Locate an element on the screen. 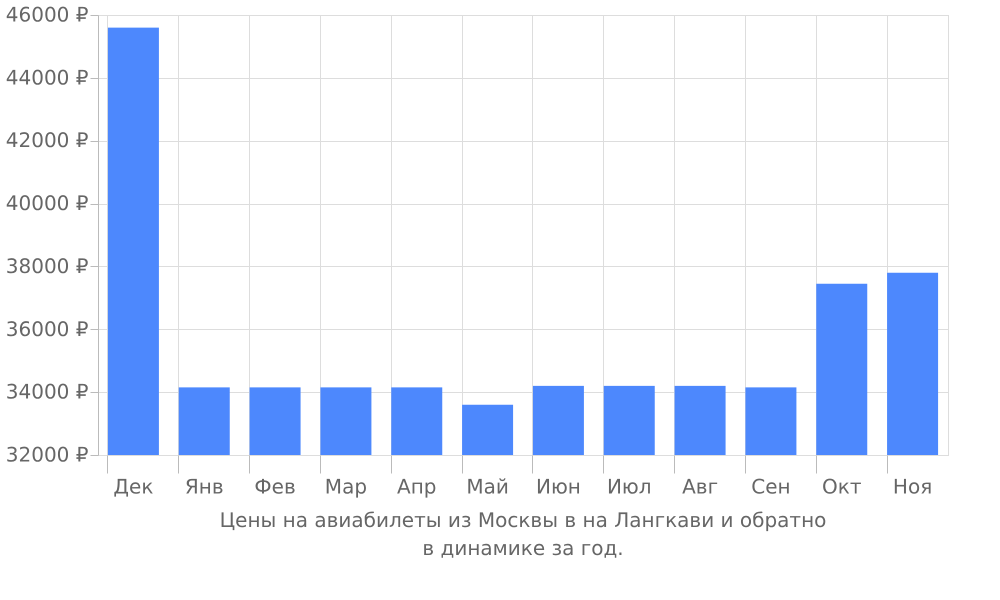  x-tick-label: Мар is located at coordinates (346, 486).